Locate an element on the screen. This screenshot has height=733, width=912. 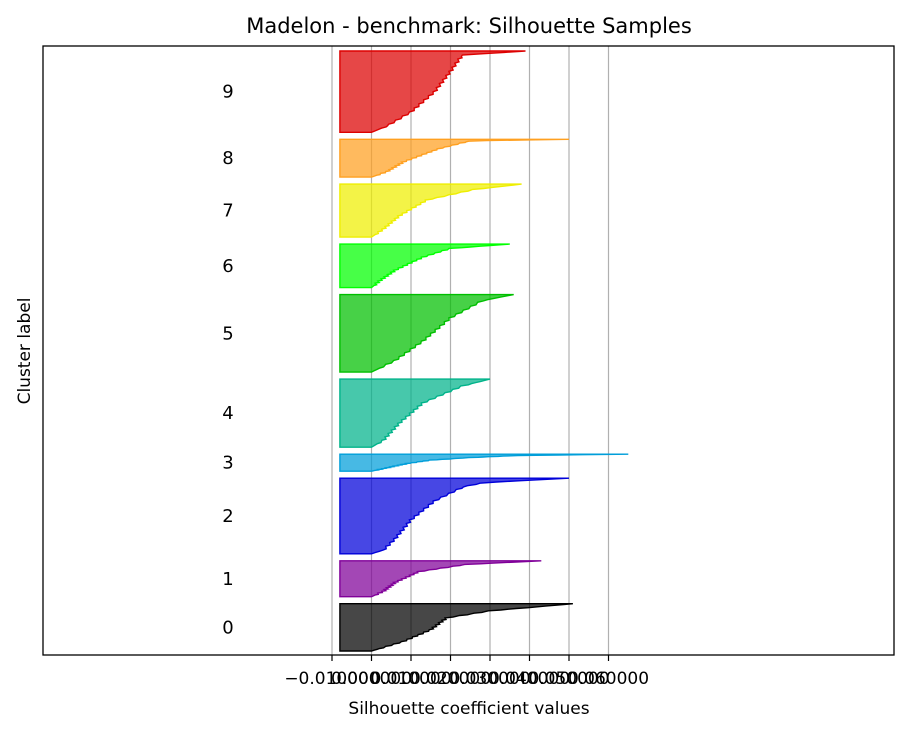
x-tick-label: −0.010000 is located at coordinates (331, 679).